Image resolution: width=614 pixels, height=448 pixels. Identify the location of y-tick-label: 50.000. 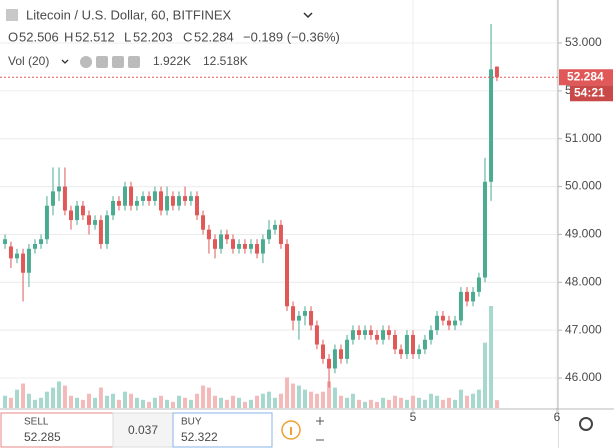
(583, 186).